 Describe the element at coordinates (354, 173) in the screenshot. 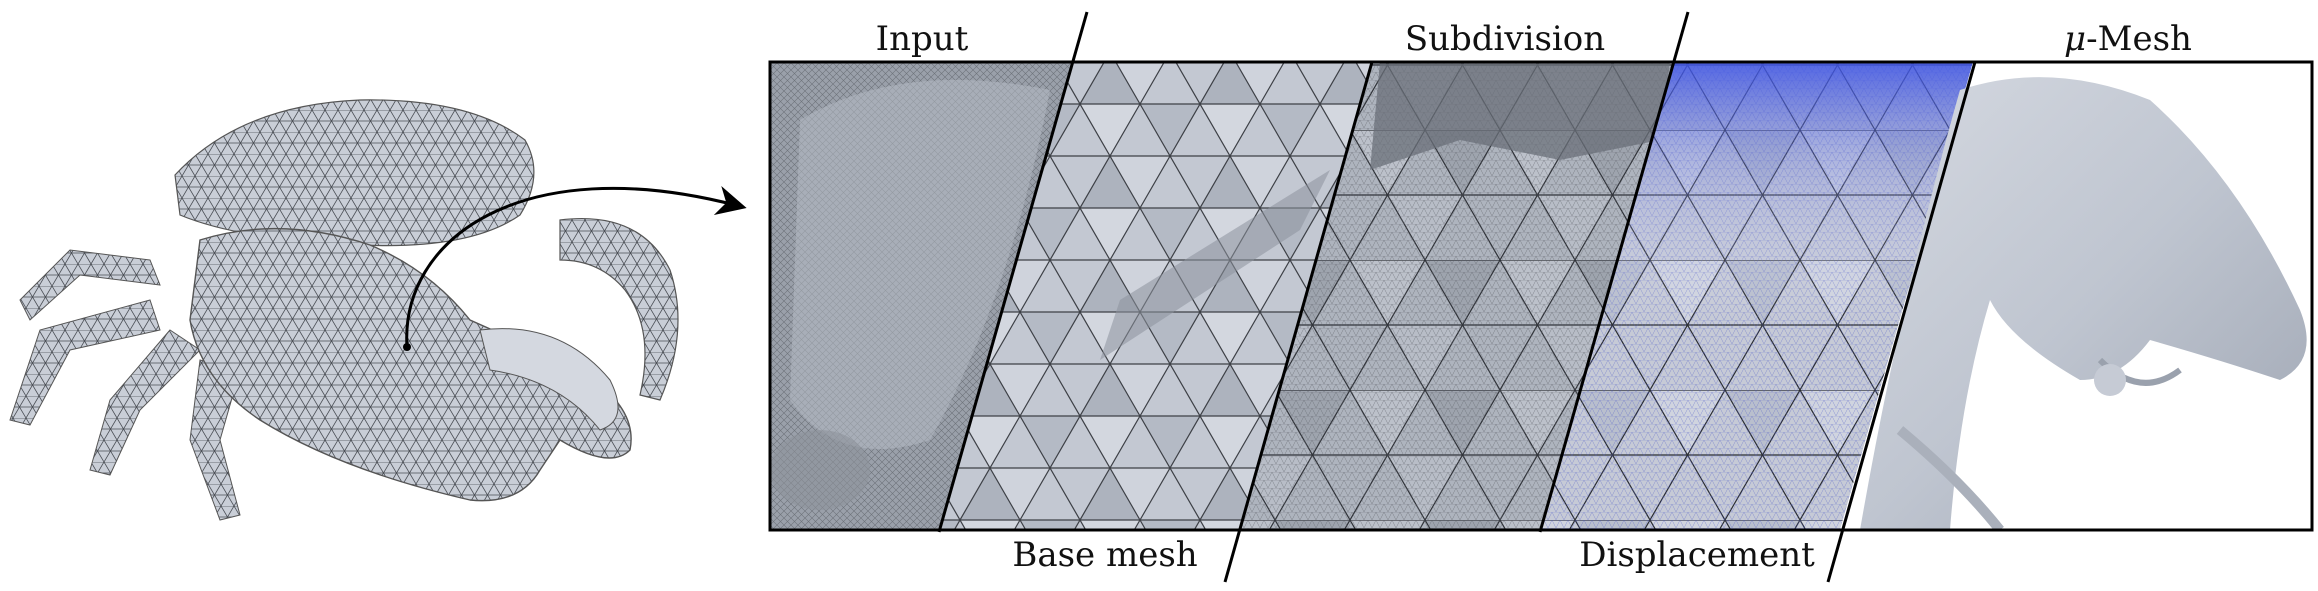

I see `crab-carapace` at that location.